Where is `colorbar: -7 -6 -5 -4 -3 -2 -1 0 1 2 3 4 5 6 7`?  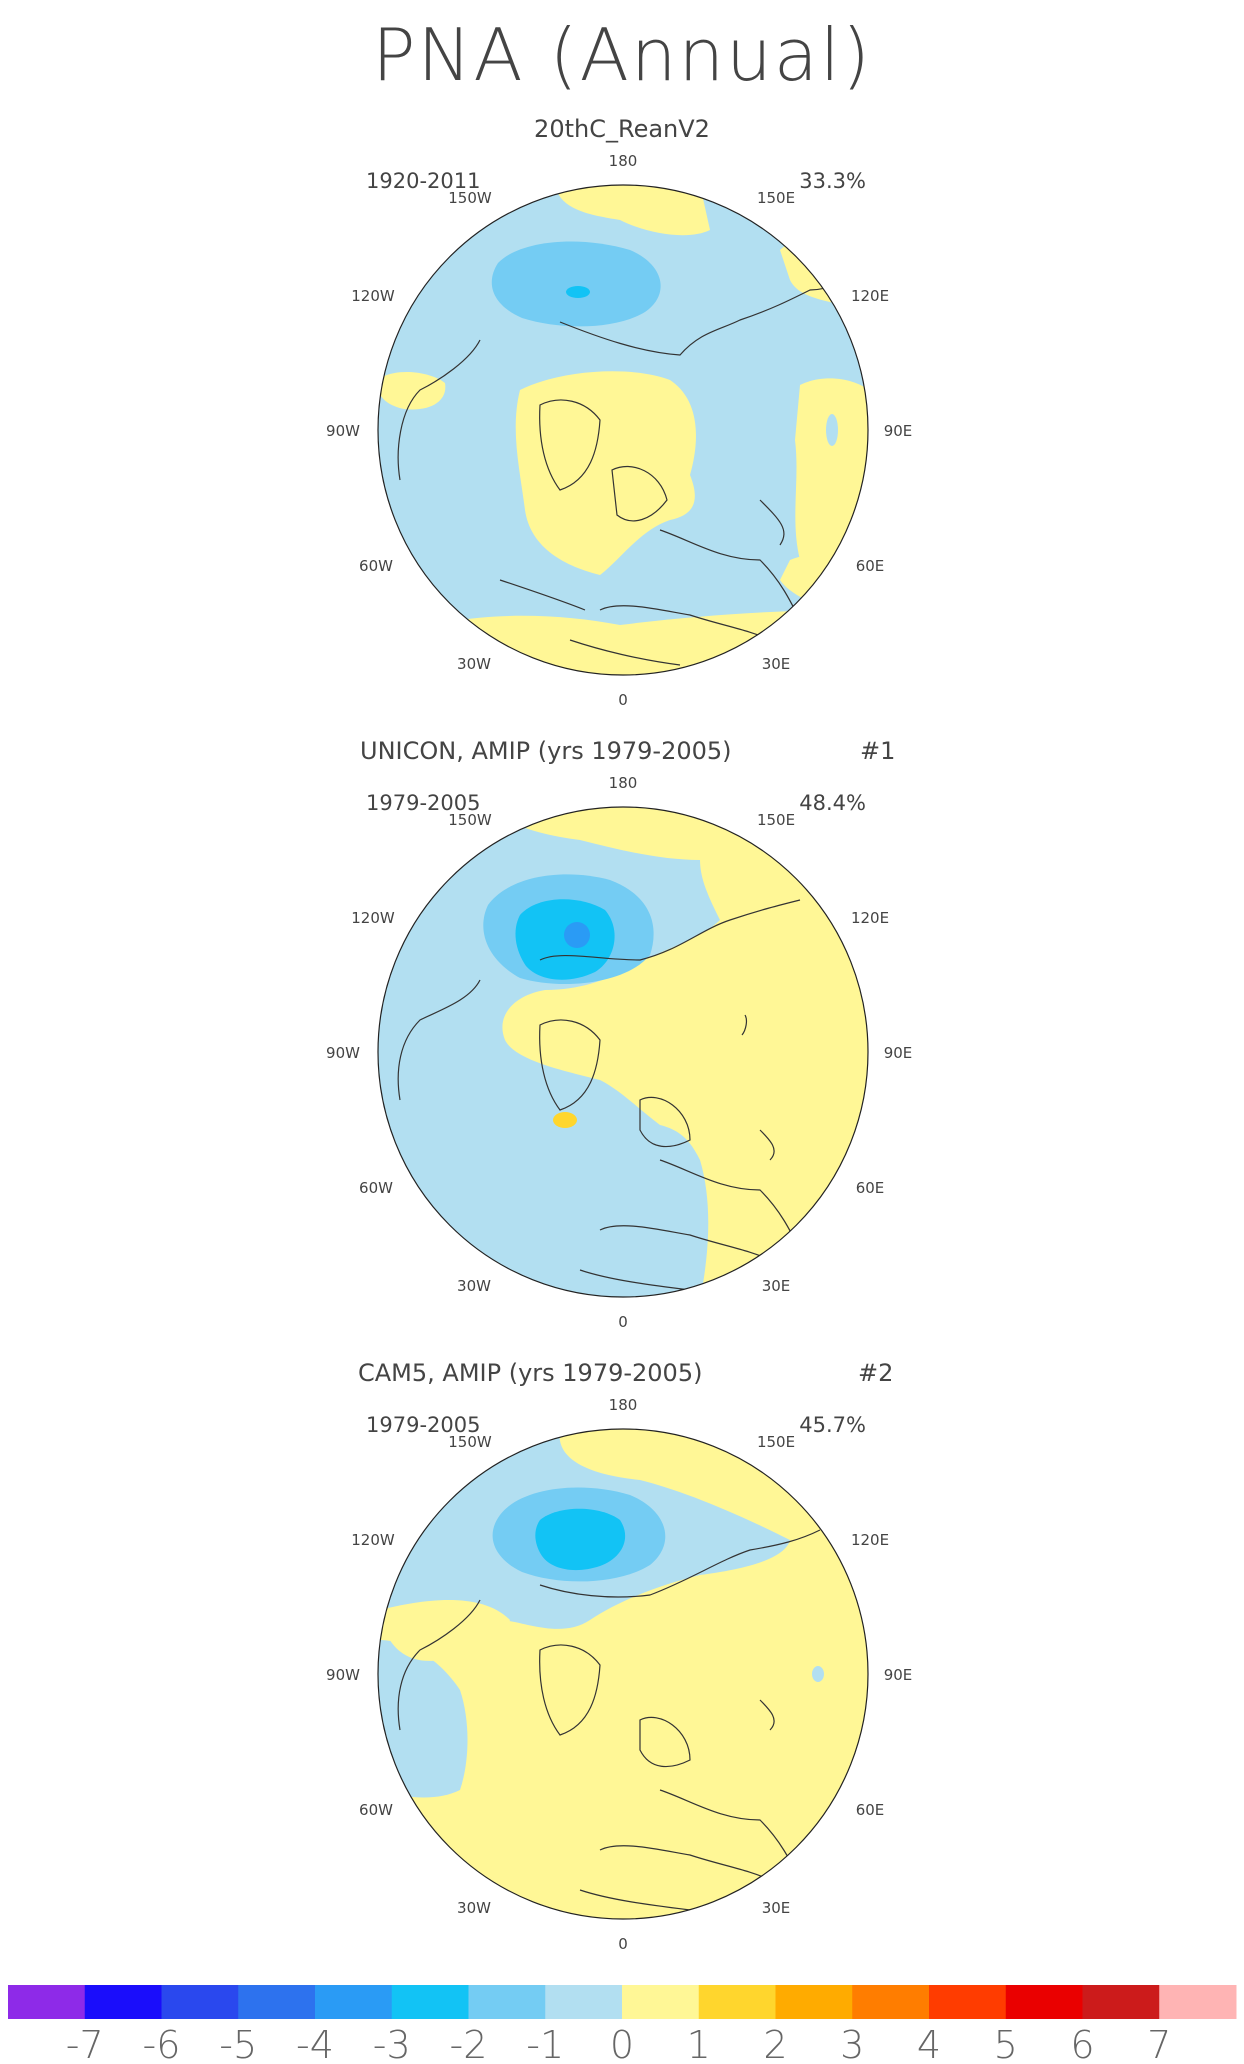 colorbar: -7 -6 -5 -4 -3 -2 -1 0 1 2 3 4 5 6 7 is located at coordinates (622, 2024).